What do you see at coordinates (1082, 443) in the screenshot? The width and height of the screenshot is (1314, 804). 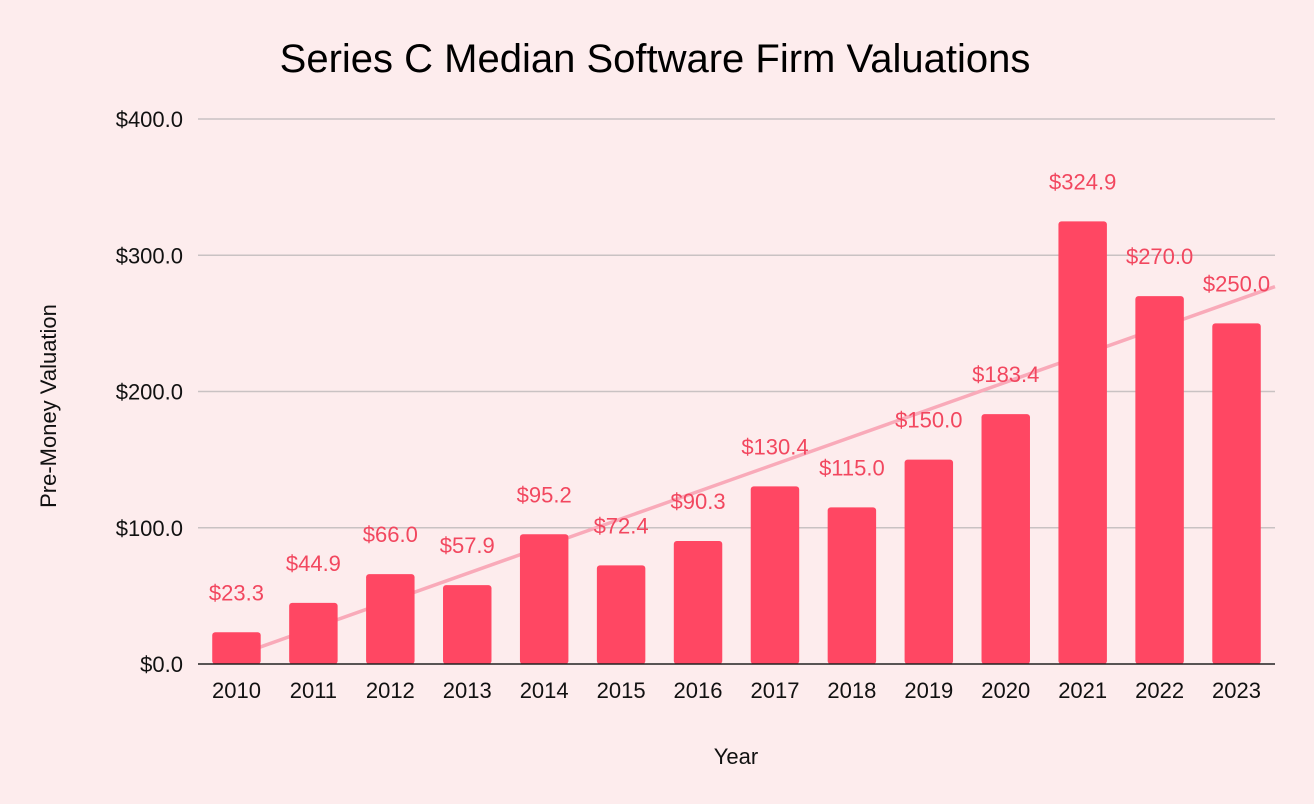 I see `bar-2021` at bounding box center [1082, 443].